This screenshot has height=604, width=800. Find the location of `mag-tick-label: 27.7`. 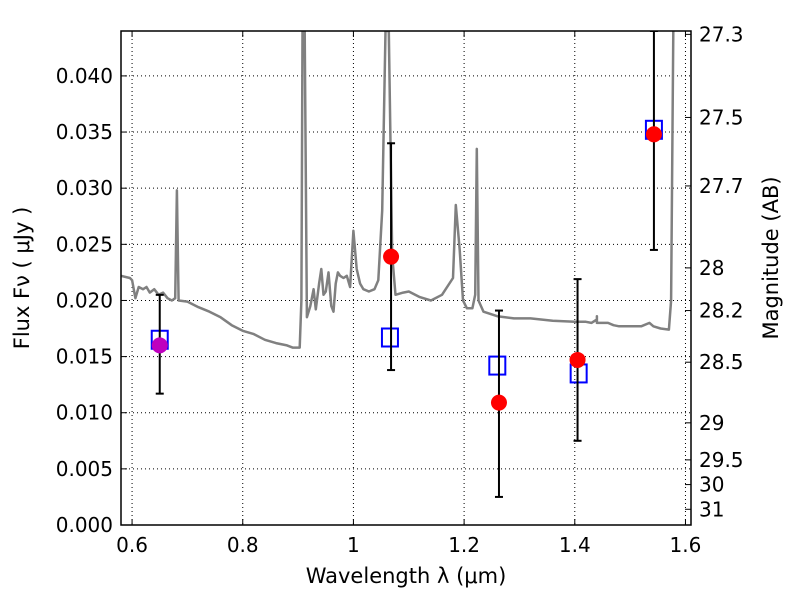

mag-tick-label: 27.7 is located at coordinates (721, 186).